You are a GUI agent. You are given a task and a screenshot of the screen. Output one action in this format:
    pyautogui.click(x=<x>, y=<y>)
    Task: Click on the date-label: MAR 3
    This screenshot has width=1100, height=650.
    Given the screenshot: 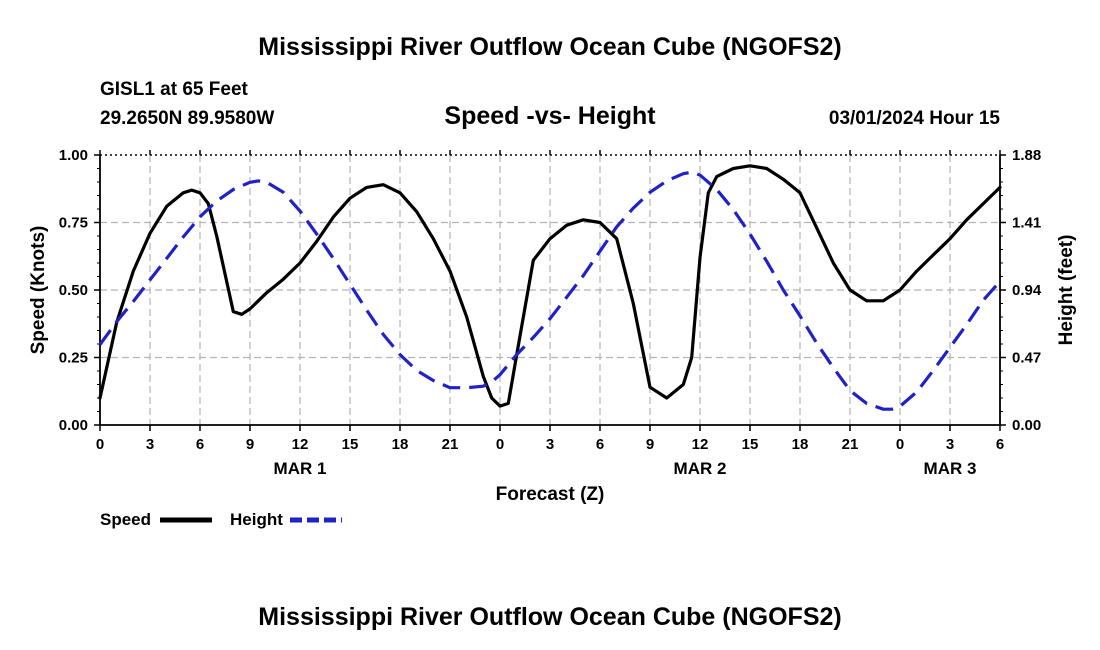 What is the action you would take?
    pyautogui.click(x=950, y=468)
    